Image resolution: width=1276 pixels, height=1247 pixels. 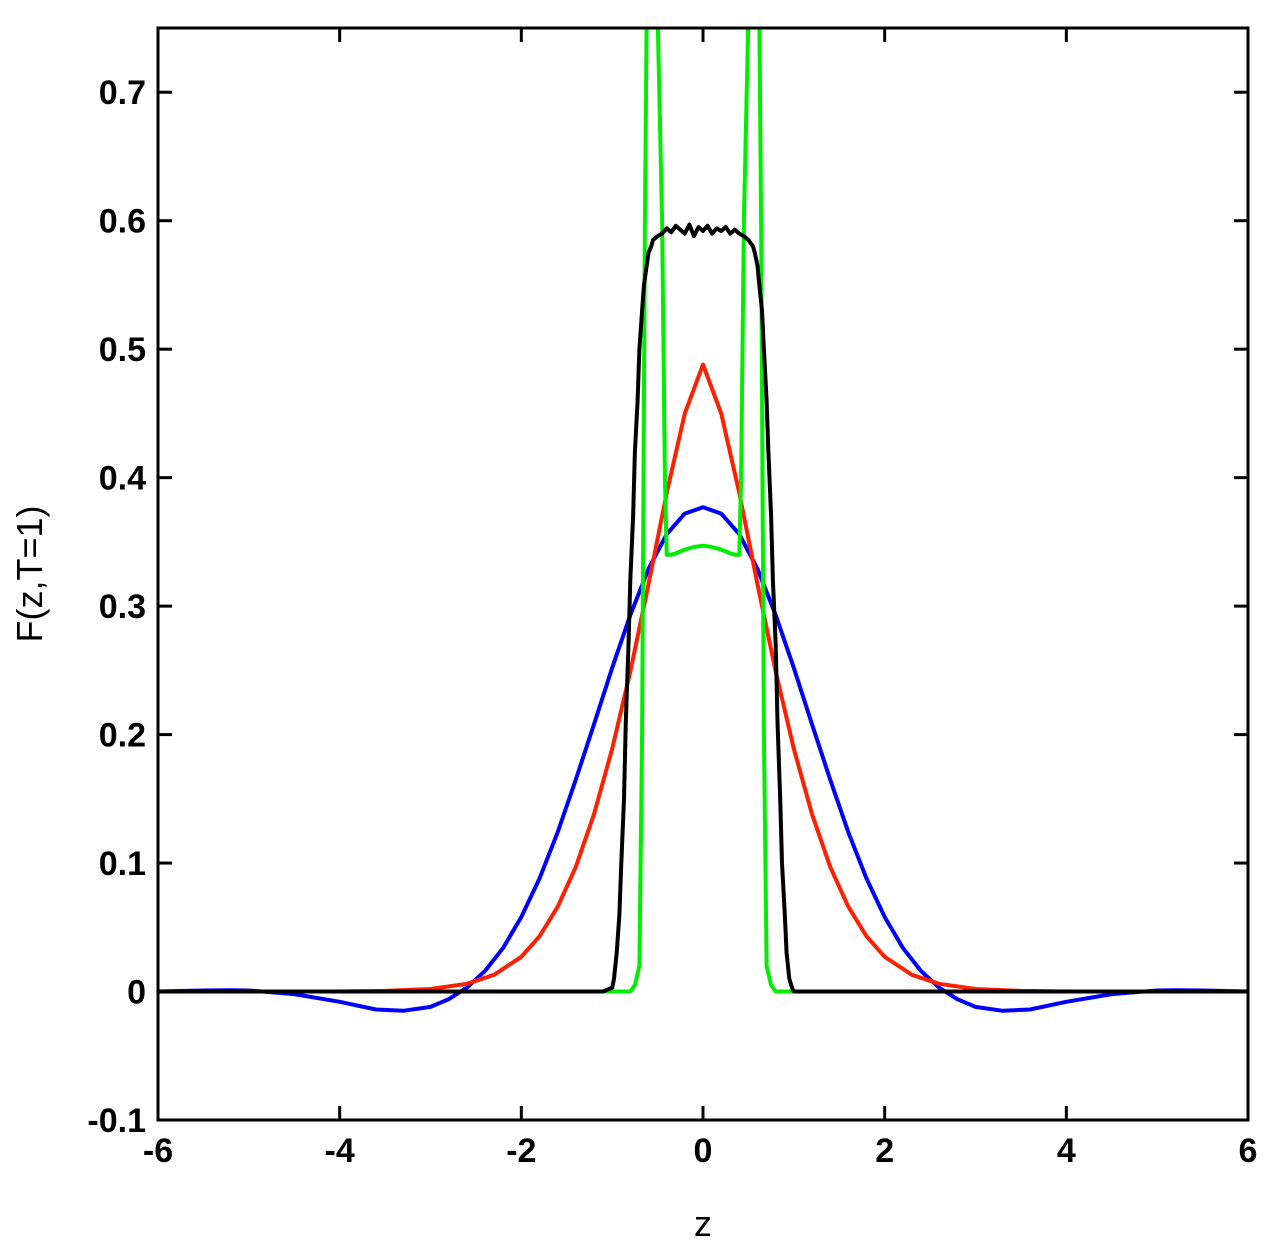 What do you see at coordinates (122, 479) in the screenshot?
I see `y-tick-label: 0.4` at bounding box center [122, 479].